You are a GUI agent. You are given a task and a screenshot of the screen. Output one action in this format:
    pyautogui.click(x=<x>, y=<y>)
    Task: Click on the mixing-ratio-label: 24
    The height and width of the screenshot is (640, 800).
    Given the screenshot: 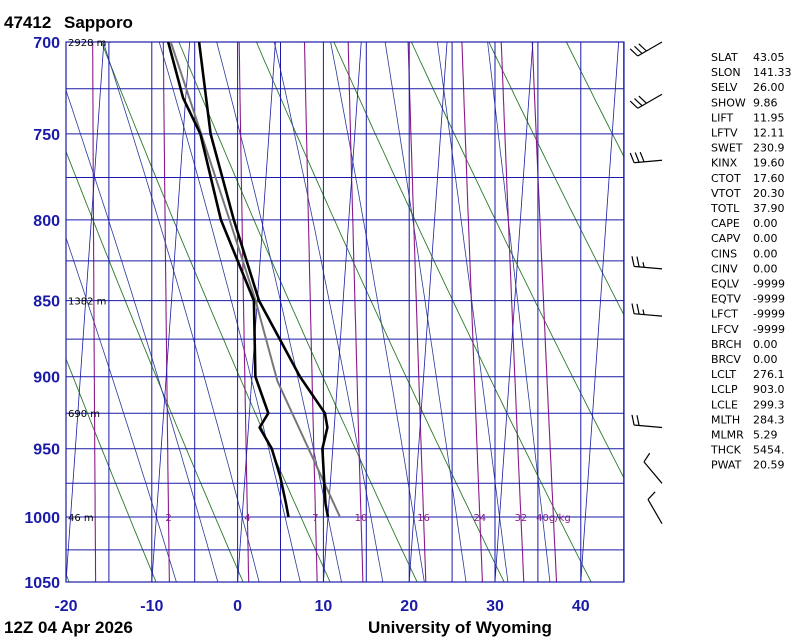 What is the action you would take?
    pyautogui.click(x=479, y=518)
    